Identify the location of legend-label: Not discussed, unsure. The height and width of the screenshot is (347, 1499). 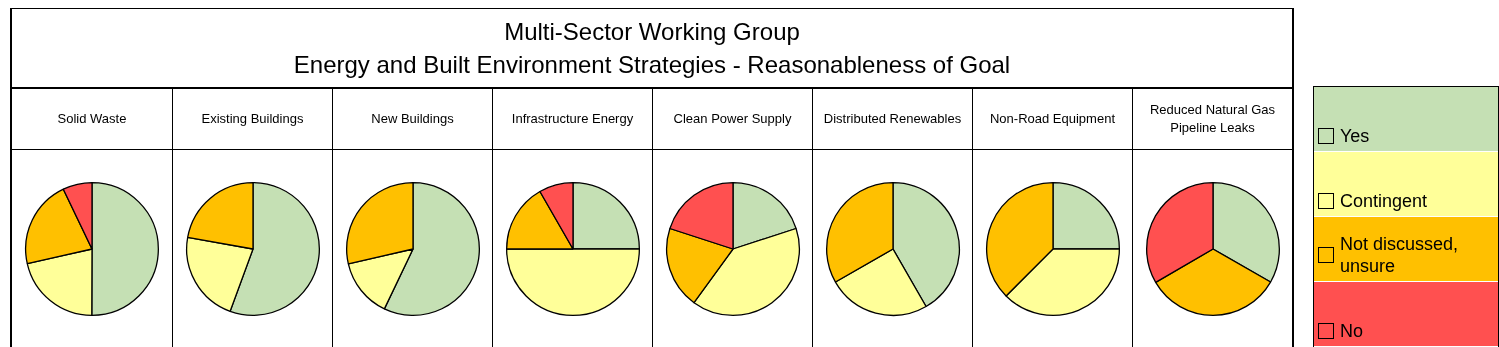
(1400, 255).